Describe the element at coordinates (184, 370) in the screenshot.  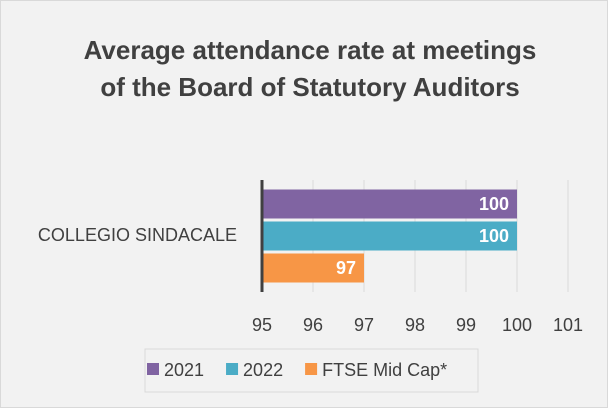
I see `legend-label: 2021` at that location.